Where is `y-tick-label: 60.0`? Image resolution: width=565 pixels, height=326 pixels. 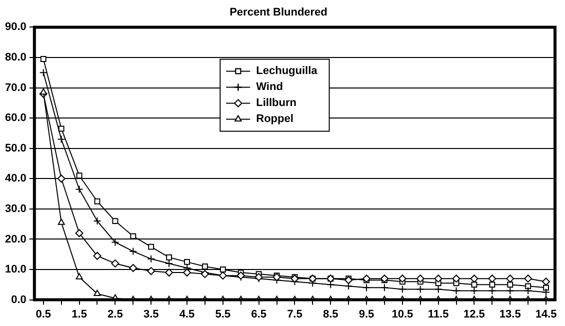 y-tick-label: 60.0 is located at coordinates (15, 118).